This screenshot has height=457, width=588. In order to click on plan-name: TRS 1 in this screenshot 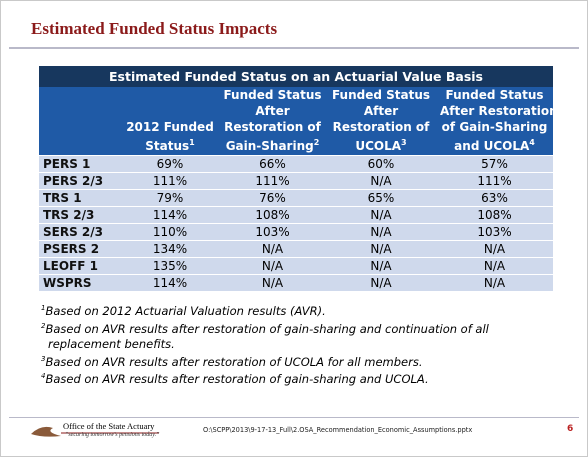, I will do `click(80, 198)`.